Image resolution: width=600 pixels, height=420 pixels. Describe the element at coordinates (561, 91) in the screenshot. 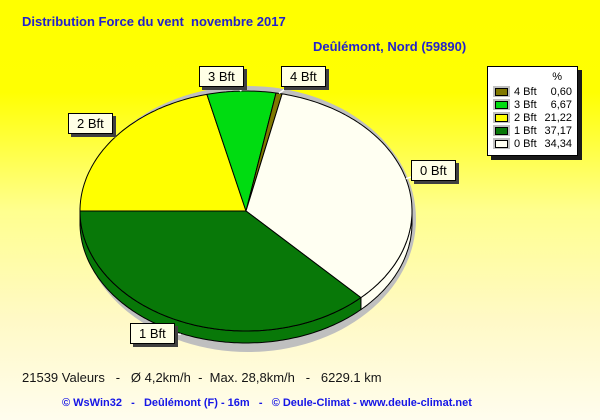

I see `legend-row-value: 0,60` at that location.